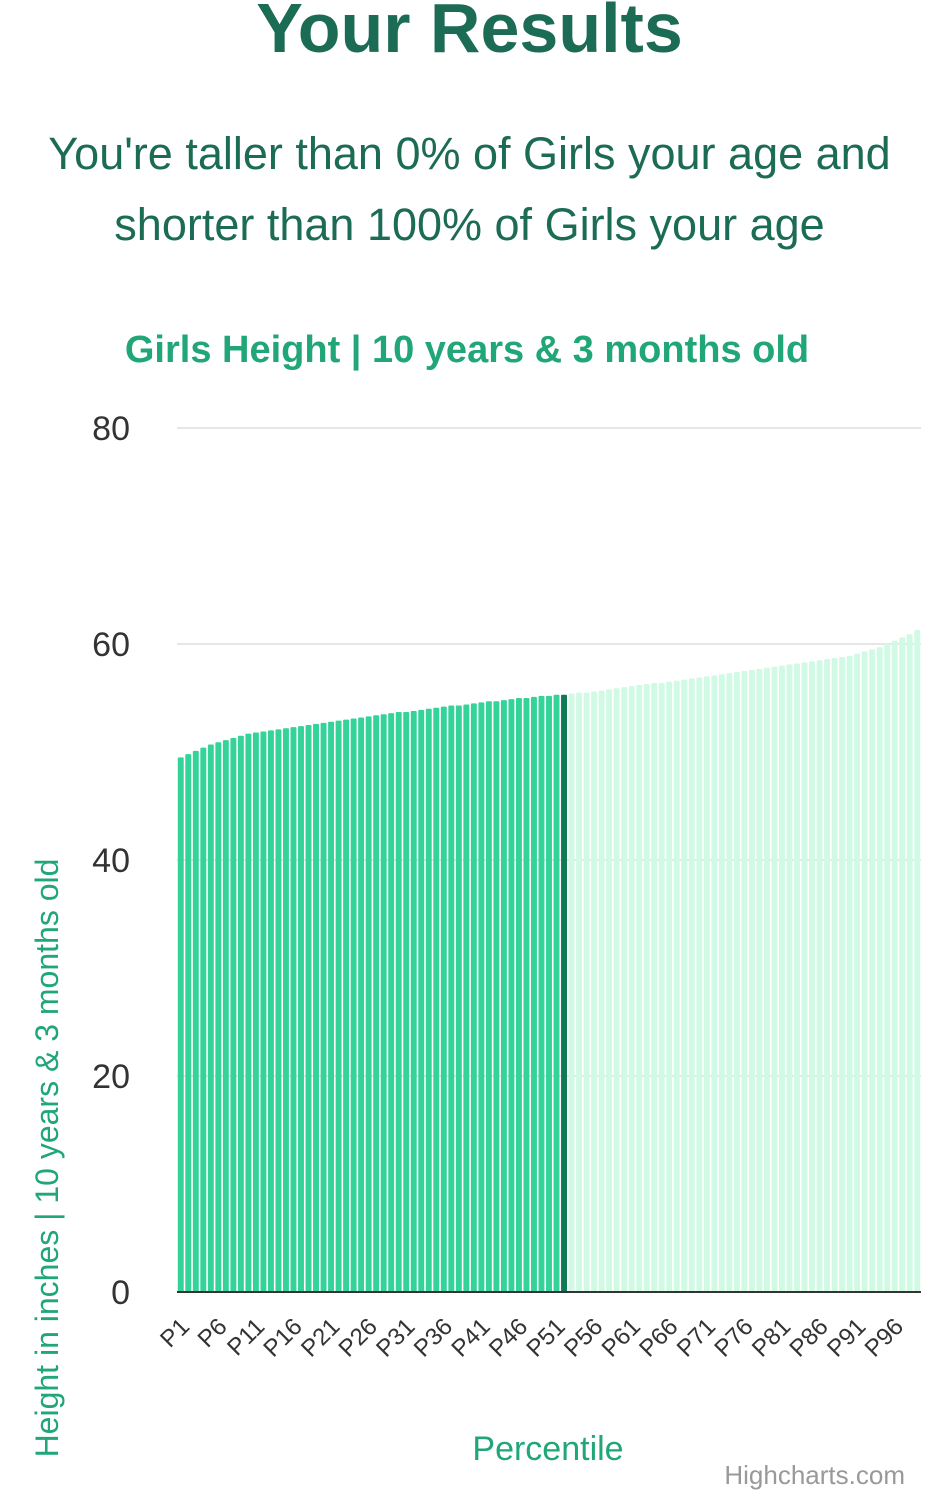 The image size is (939, 1500). Describe the element at coordinates (473, 997) in the screenshot. I see `bar-p40` at that location.